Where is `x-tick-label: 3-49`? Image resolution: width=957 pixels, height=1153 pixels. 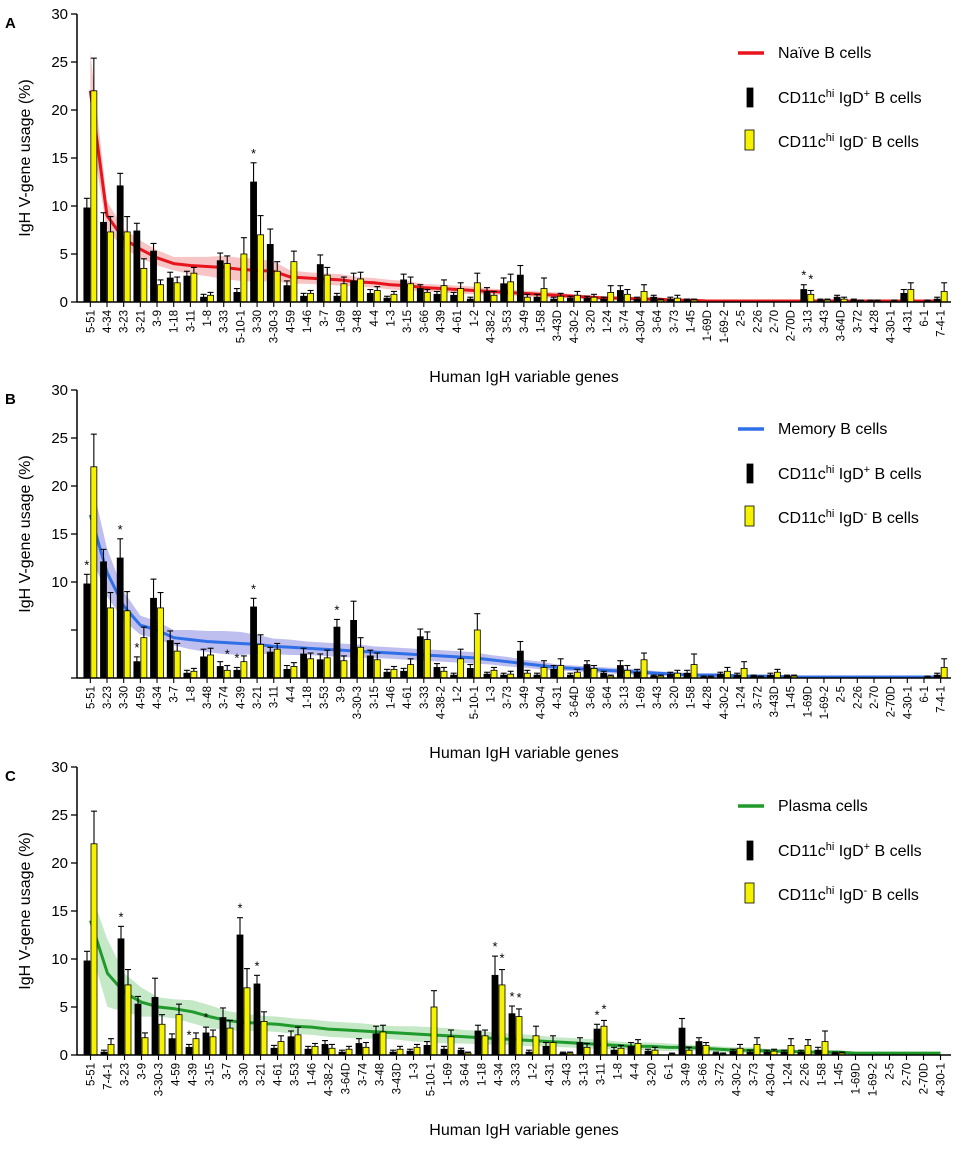
x-tick-label: 3-49 is located at coordinates (525, 321).